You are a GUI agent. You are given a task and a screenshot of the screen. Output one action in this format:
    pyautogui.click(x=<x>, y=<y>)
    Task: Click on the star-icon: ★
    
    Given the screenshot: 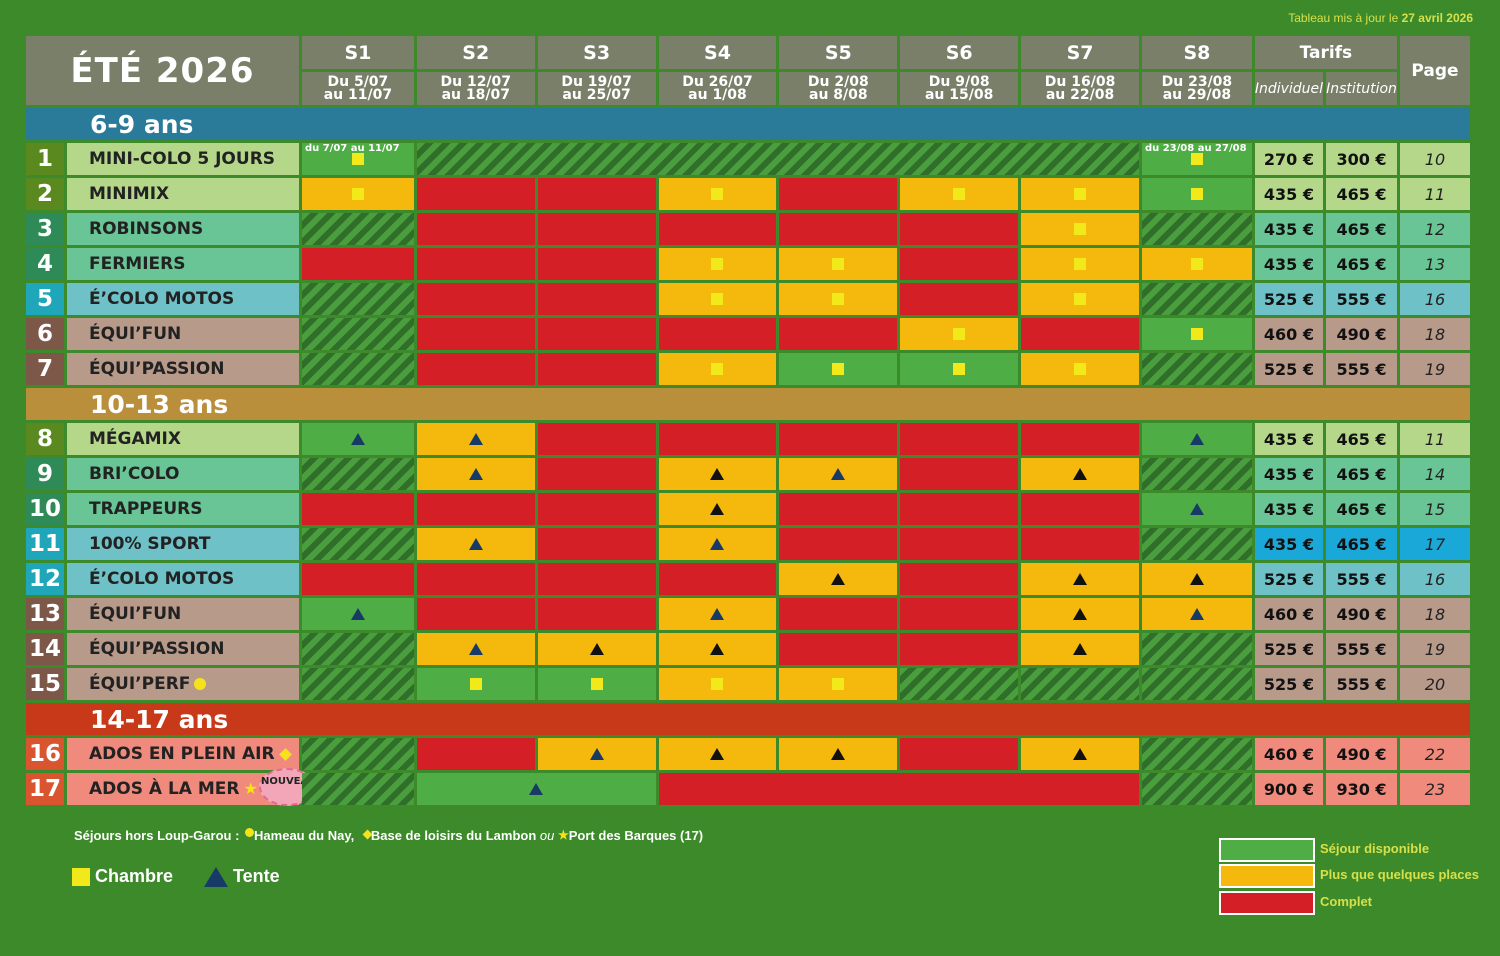 What is the action you would take?
    pyautogui.click(x=250, y=788)
    